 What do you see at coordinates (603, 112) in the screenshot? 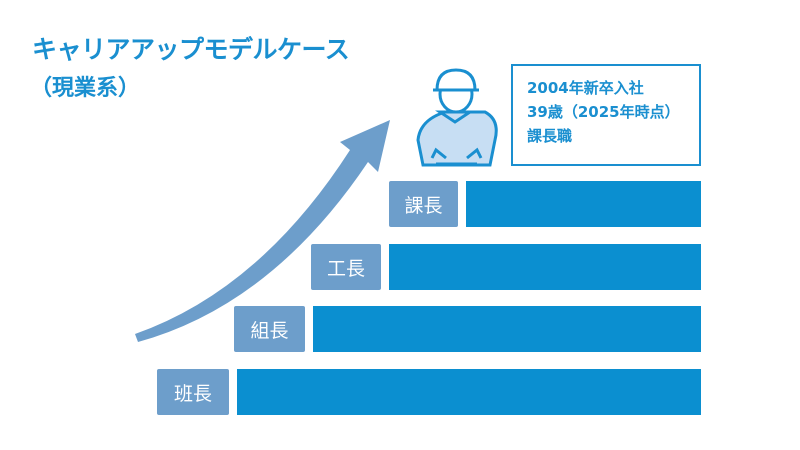
I see `info-age: 39歳（2025年時点）` at bounding box center [603, 112].